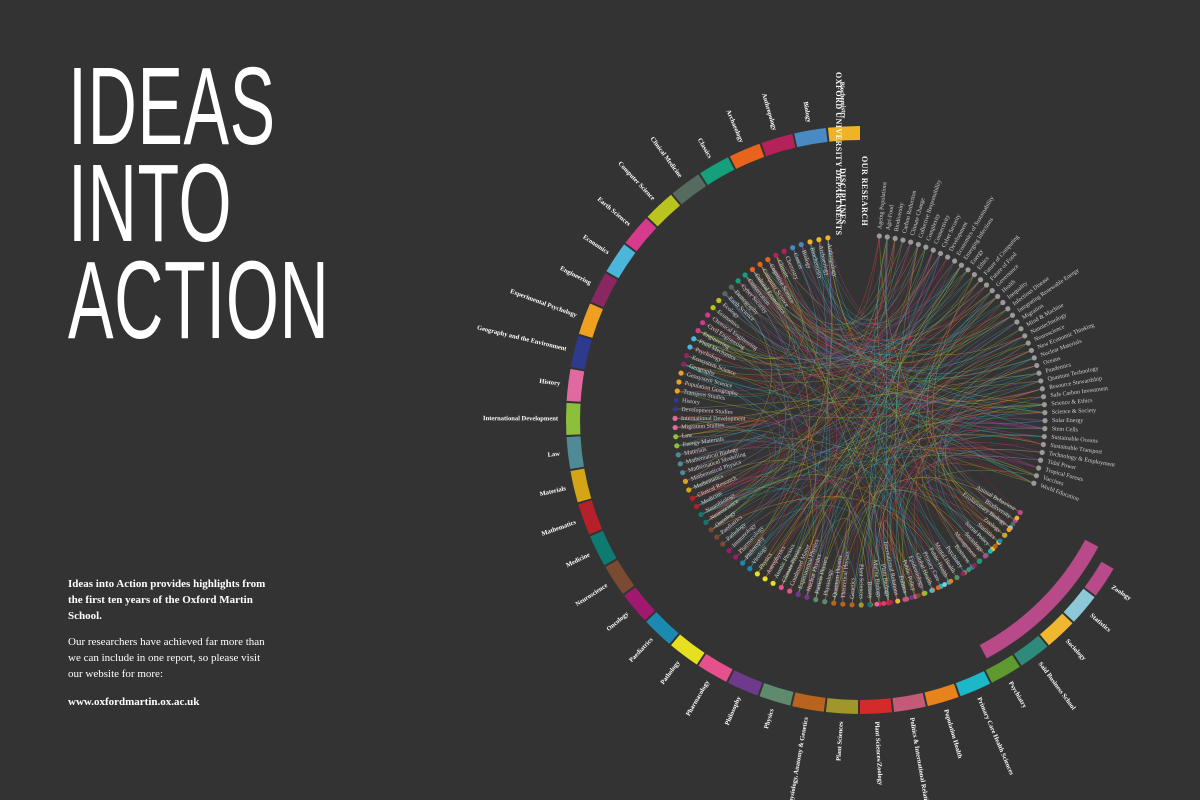 The image size is (1200, 800). What do you see at coordinates (798, 758) in the screenshot?
I see `department-label: Physiology, Anatomy & Genetics` at bounding box center [798, 758].